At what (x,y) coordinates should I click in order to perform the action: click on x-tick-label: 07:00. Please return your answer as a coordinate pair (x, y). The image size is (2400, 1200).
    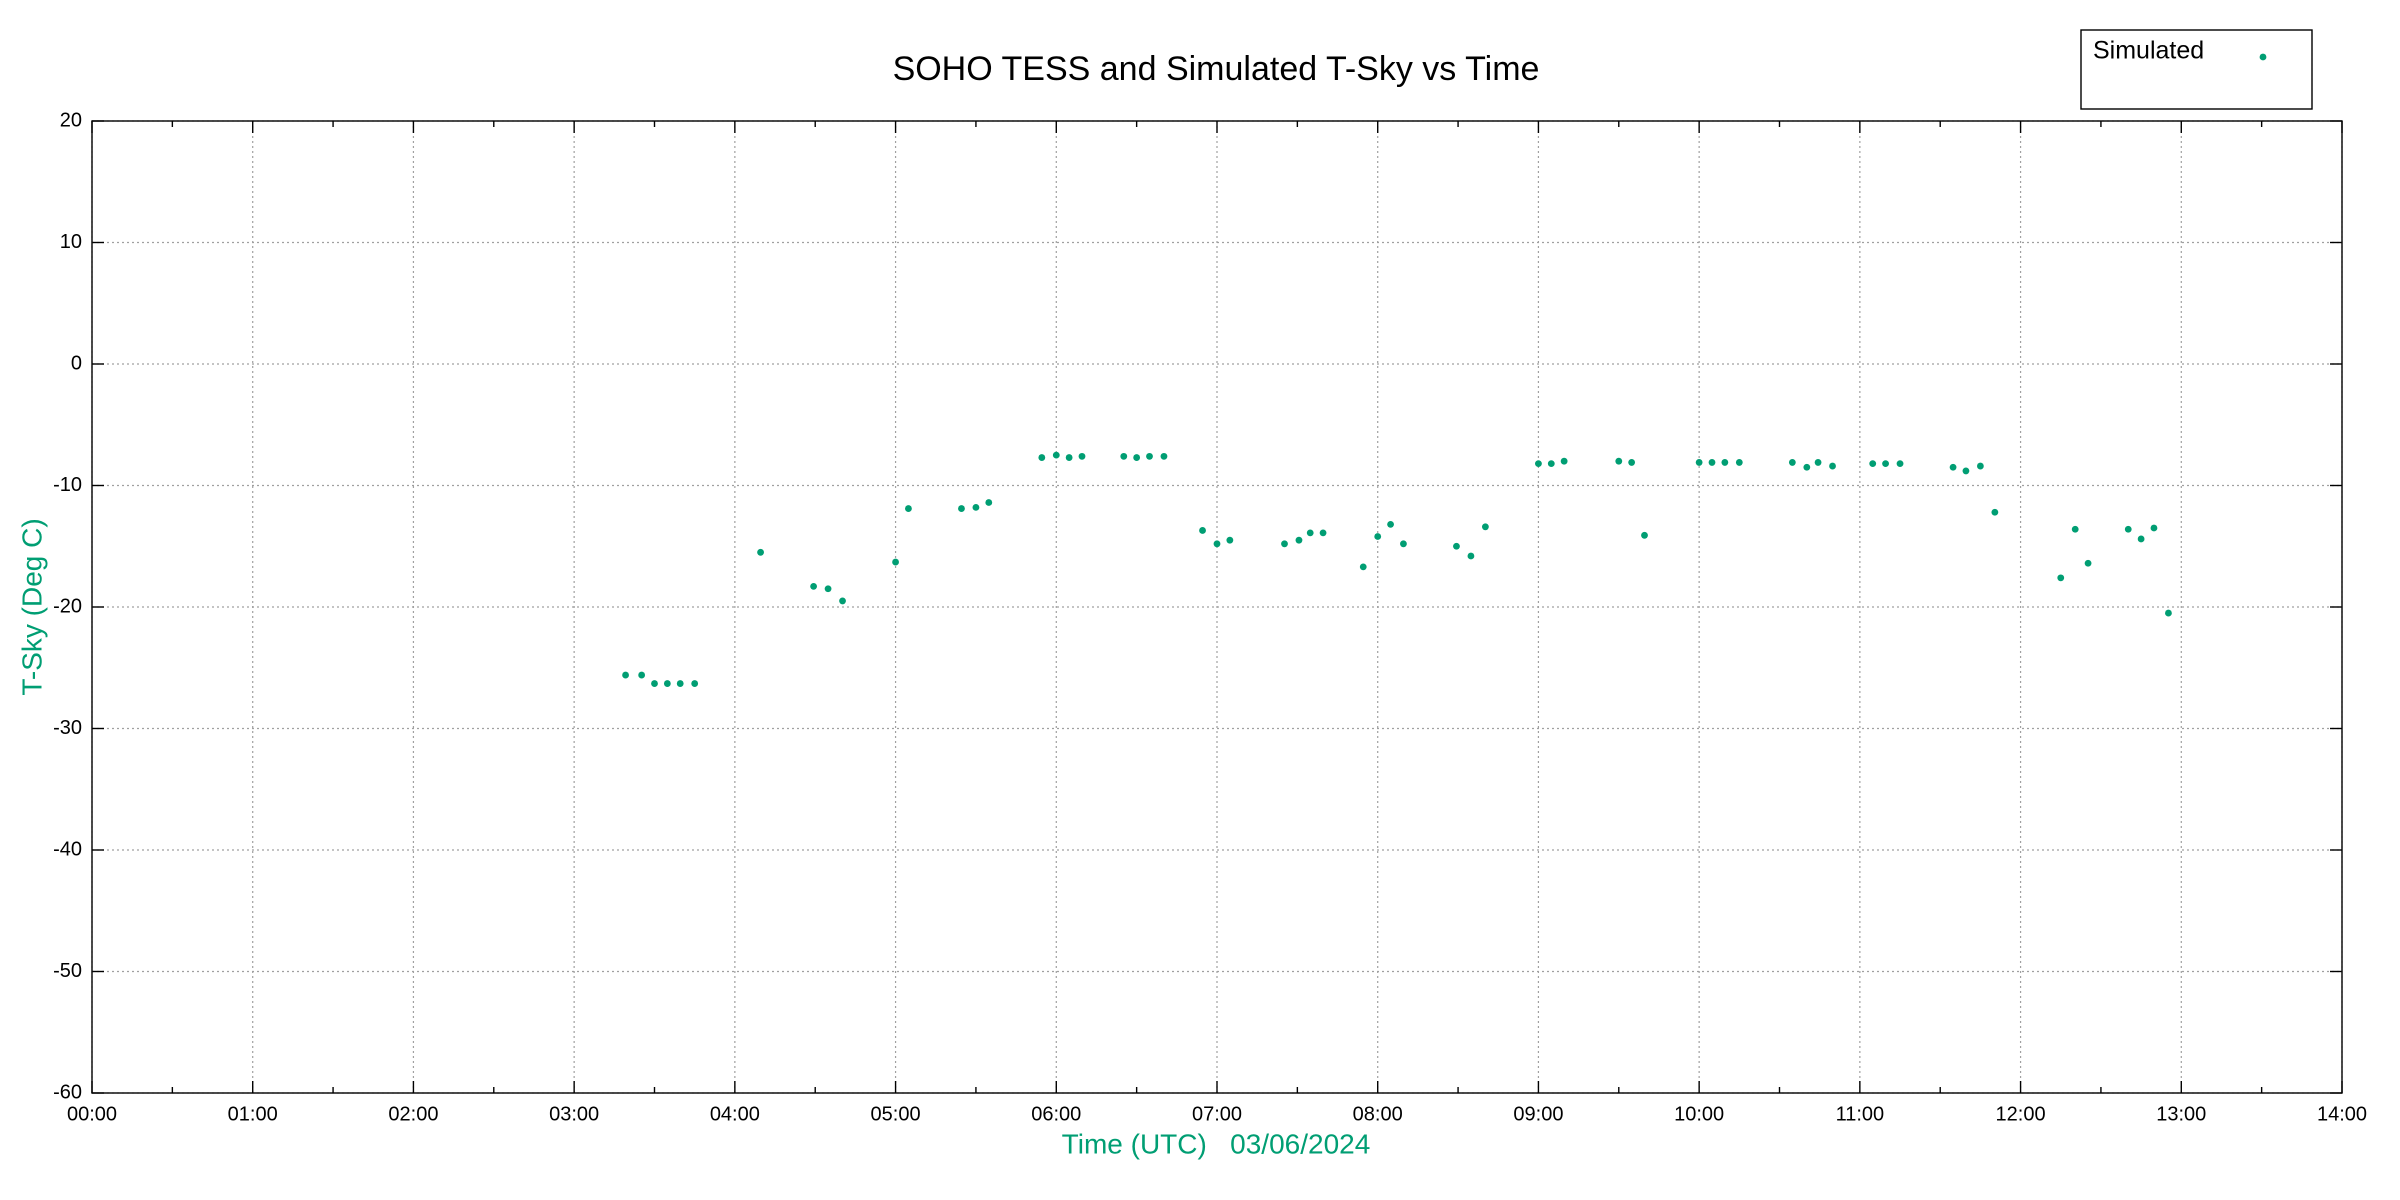
    Looking at the image, I should click on (1217, 1114).